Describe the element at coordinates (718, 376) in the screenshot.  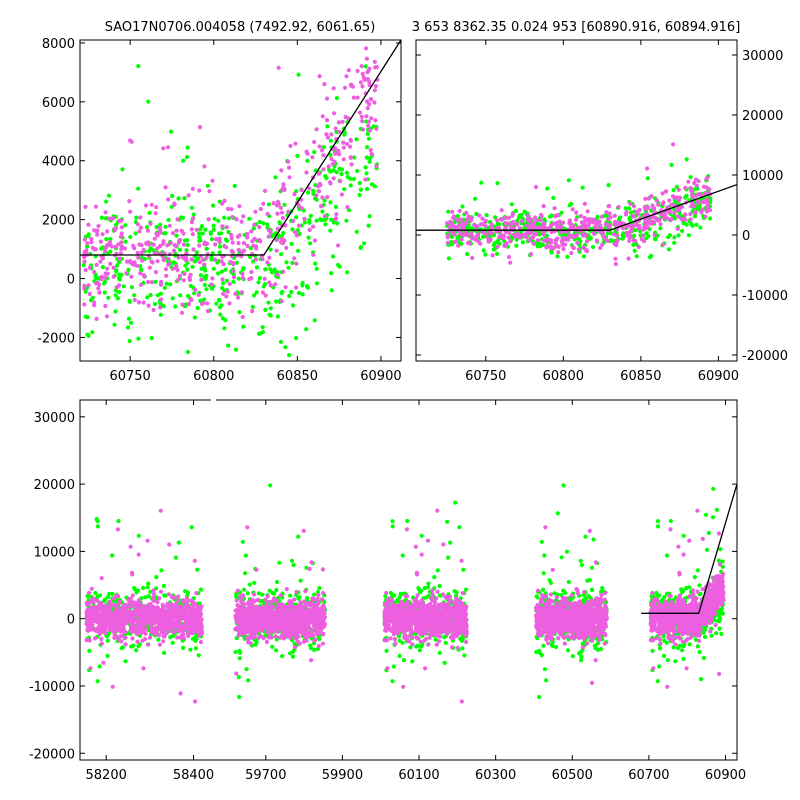
I see `x-tick-label: 60900` at that location.